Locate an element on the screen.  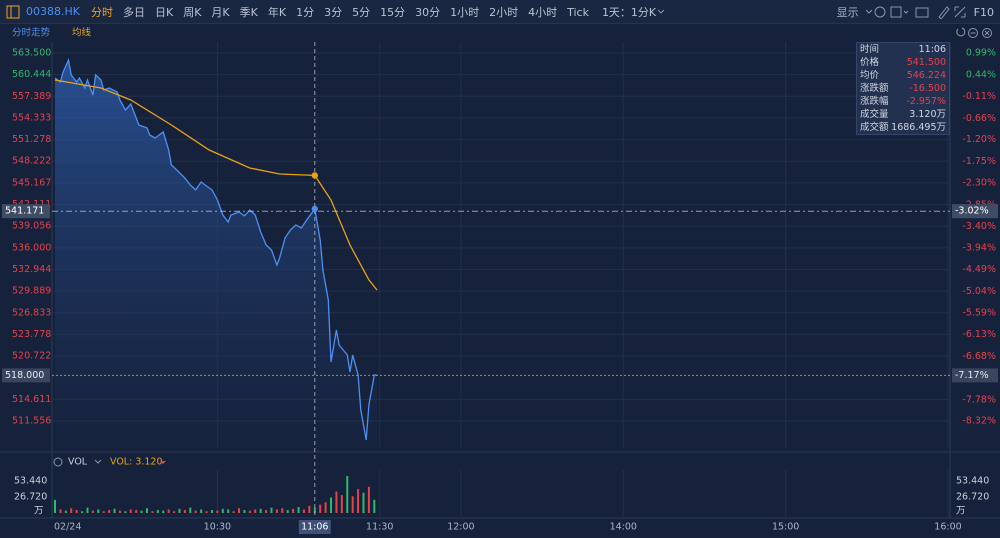
pane-controls is located at coordinates (974, 32).